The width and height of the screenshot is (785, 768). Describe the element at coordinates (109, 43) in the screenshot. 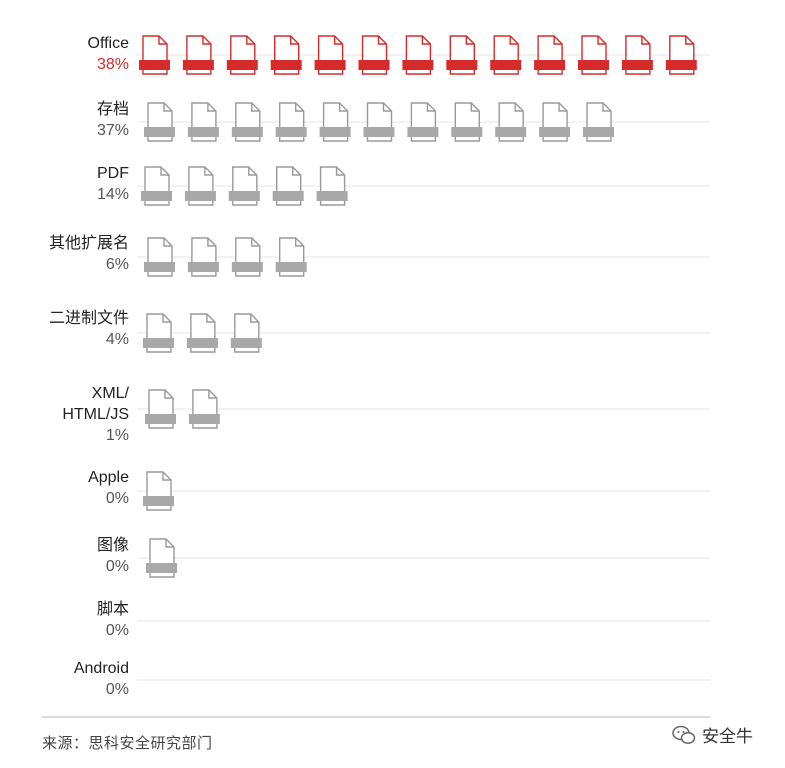

I see `category-label: Office` at that location.